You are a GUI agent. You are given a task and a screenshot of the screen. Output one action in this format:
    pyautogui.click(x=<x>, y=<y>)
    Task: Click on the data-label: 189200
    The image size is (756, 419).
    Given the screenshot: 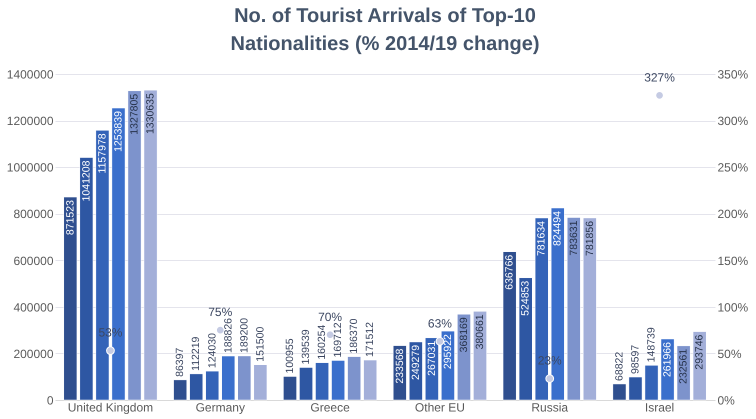 What is the action you would take?
    pyautogui.click(x=244, y=335)
    